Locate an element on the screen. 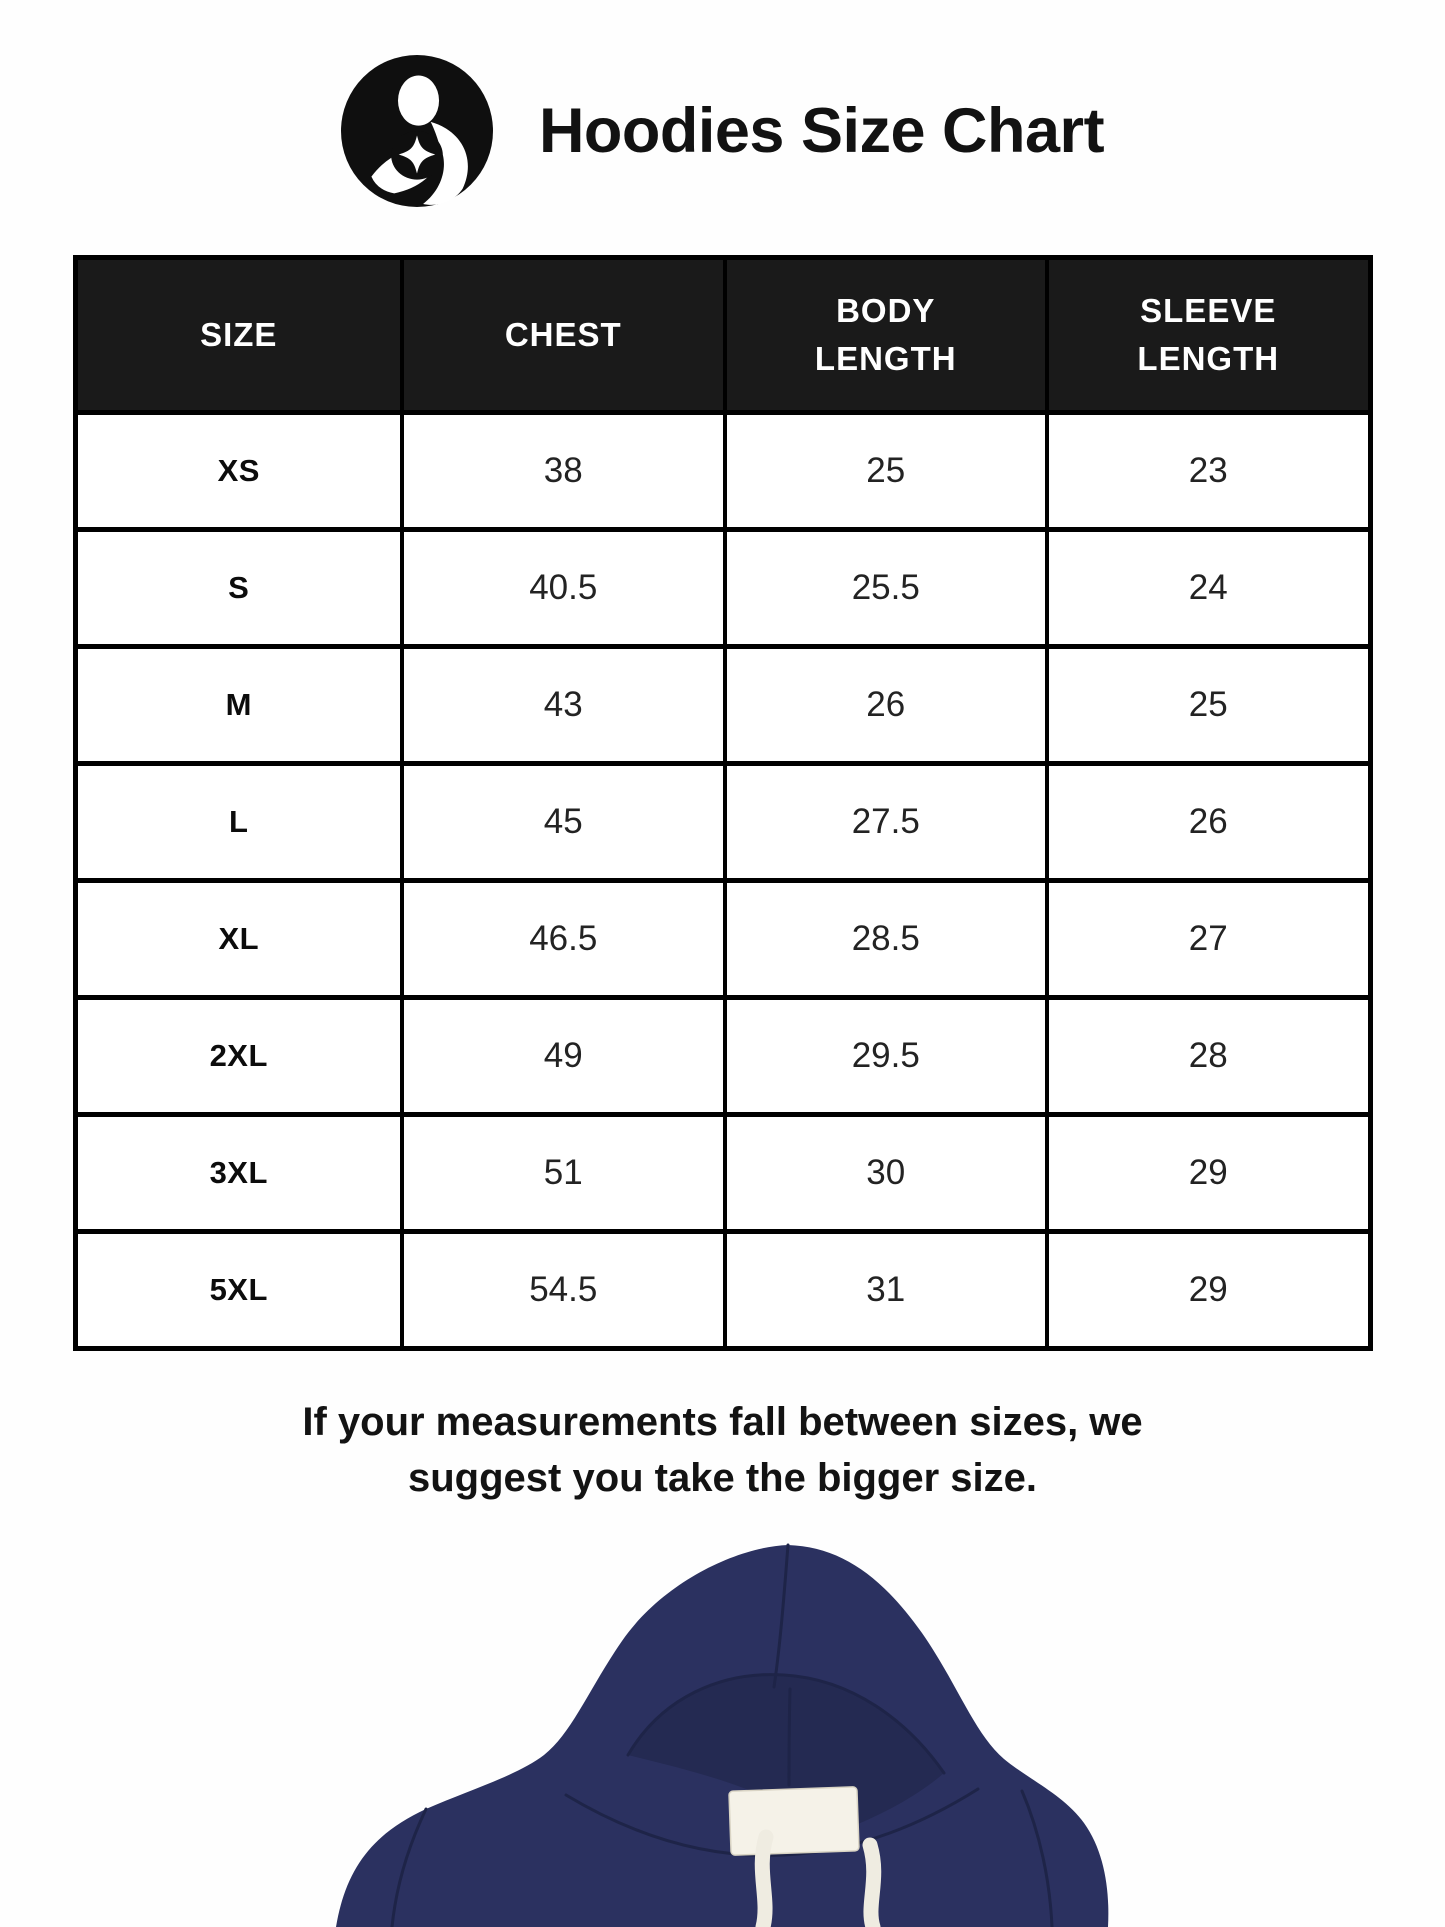  column-header-sleeve-length: SLEEVE LENGTH is located at coordinates (1206, 335).